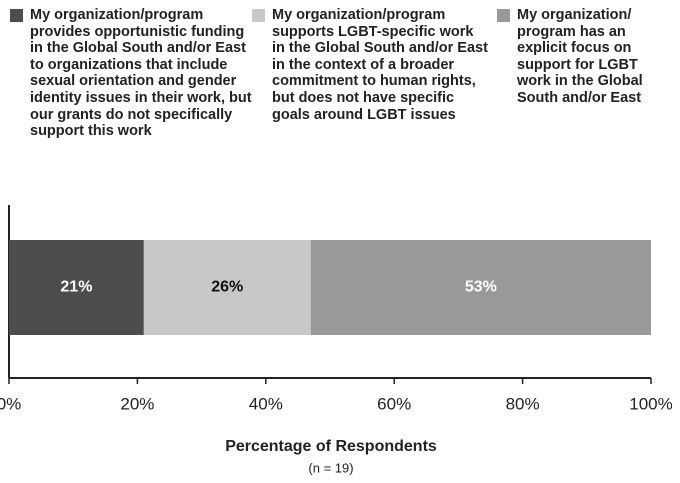 The image size is (680, 483). I want to click on x-axis-title: Percentage of Respondents, so click(331, 446).